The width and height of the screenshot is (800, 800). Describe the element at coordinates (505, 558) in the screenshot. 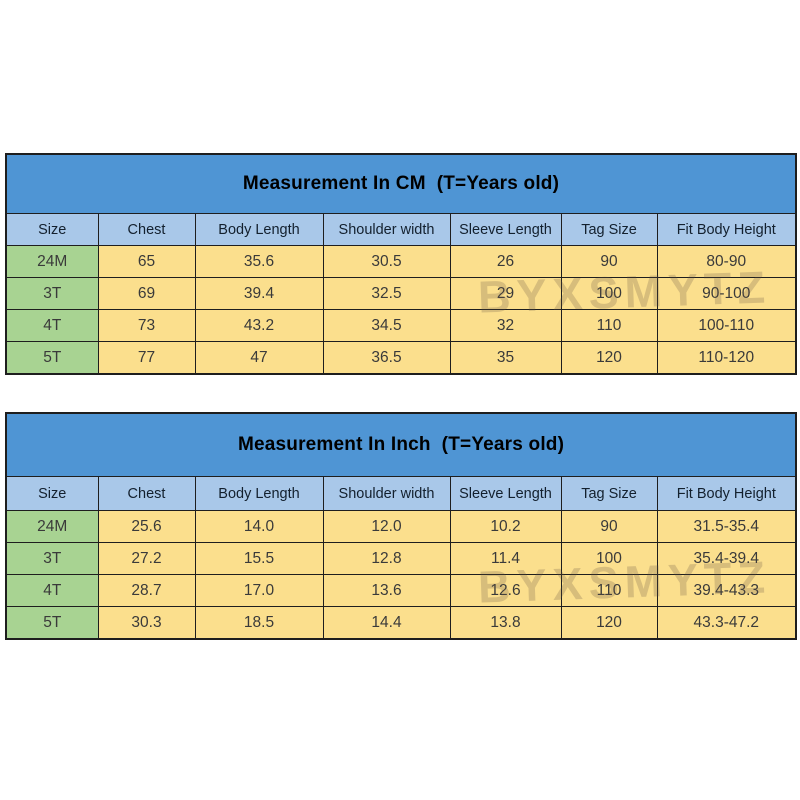

I see `value-cell: 11.4` at that location.